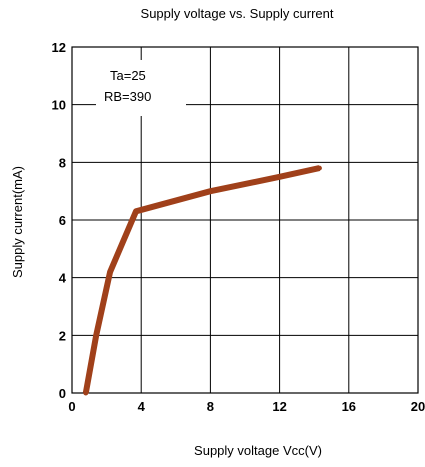 The image size is (425, 467). I want to click on y-tick-label-6: 6, so click(62, 220).